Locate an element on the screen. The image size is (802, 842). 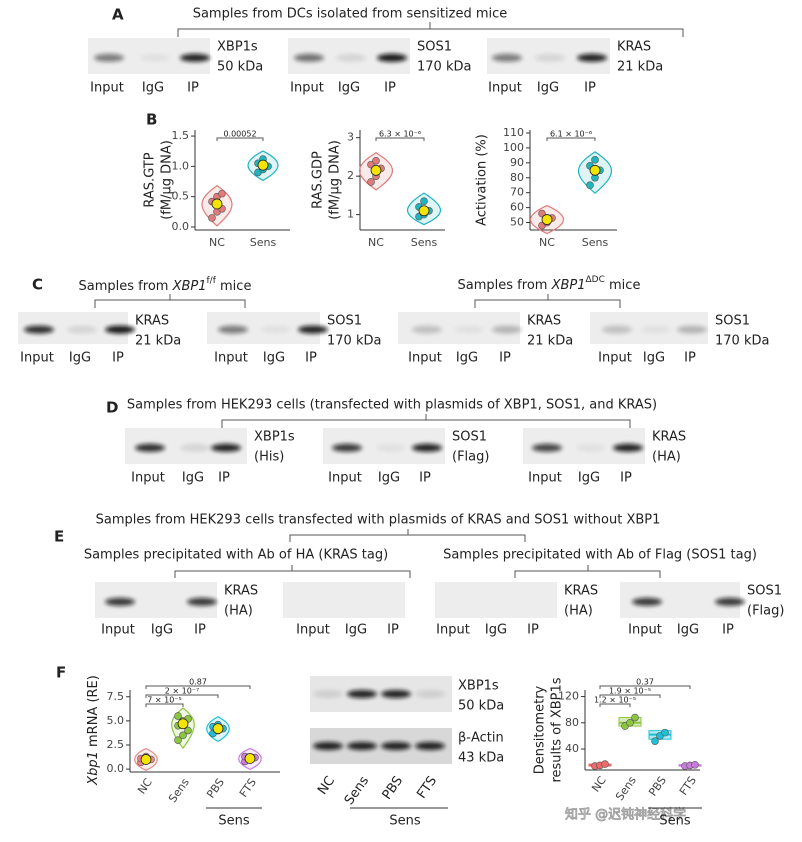
x-tick-label: PBS is located at coordinates (657, 786).